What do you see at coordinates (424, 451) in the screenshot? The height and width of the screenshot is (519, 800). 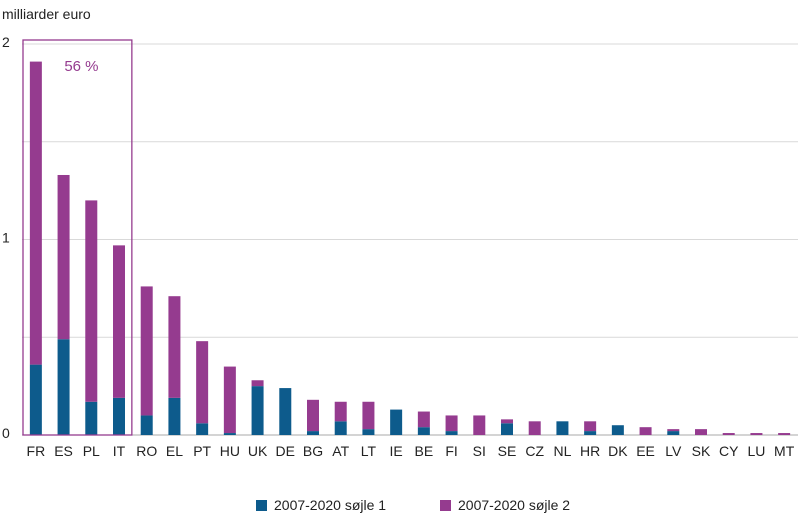 I see `x-tick-label: BE` at bounding box center [424, 451].